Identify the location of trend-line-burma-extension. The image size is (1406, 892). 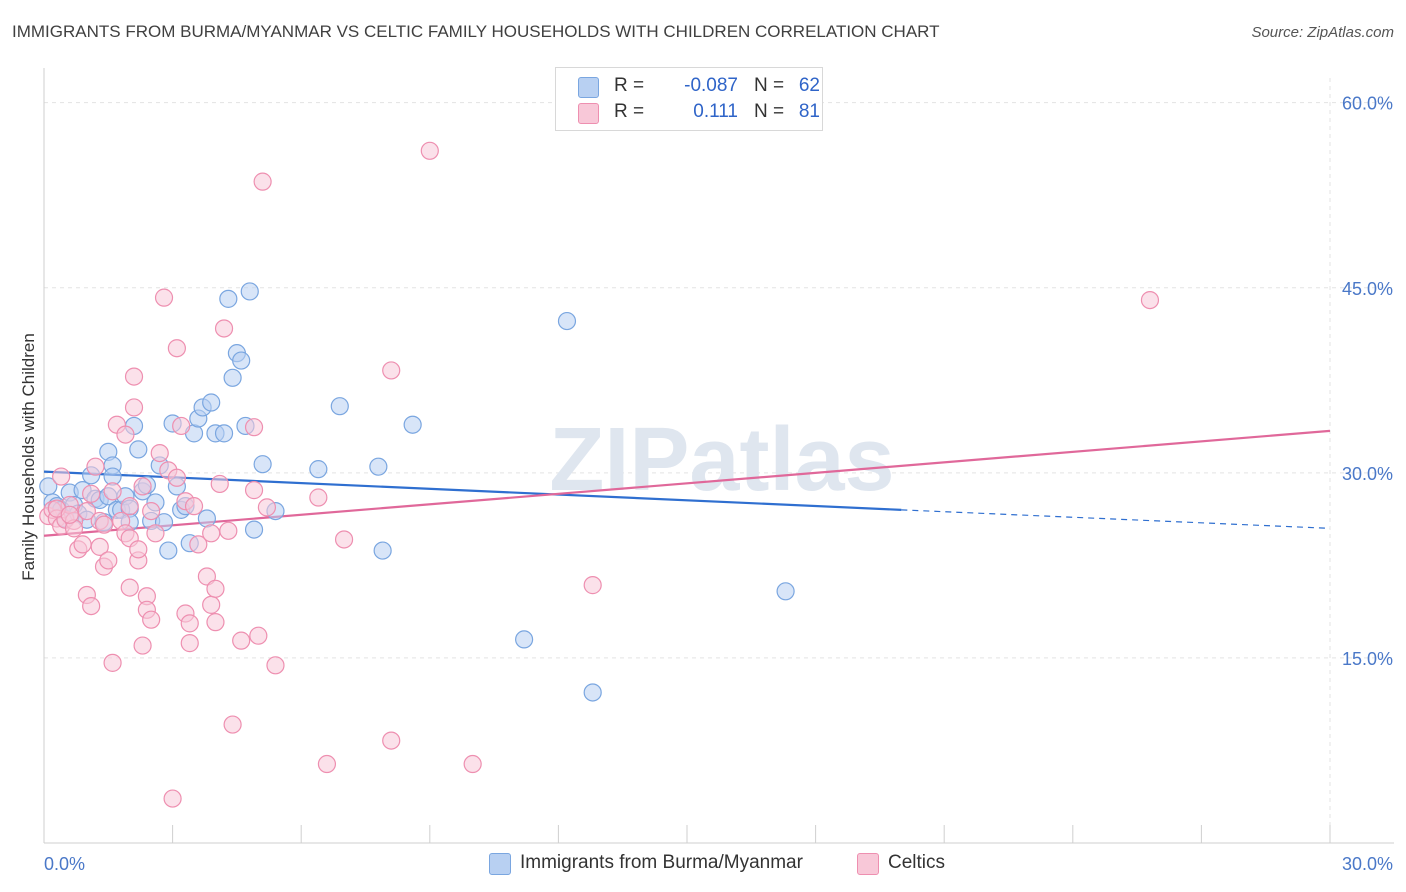
(1116, 519).